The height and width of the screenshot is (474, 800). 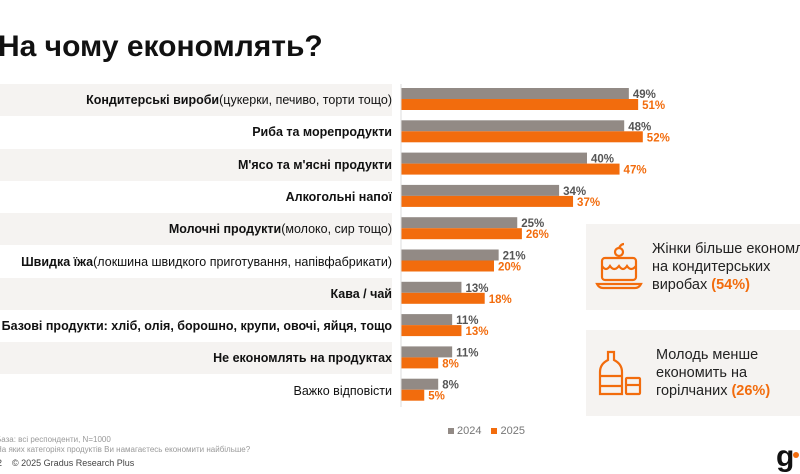 What do you see at coordinates (508, 431) in the screenshot?
I see `legend-item-2025: 2025` at bounding box center [508, 431].